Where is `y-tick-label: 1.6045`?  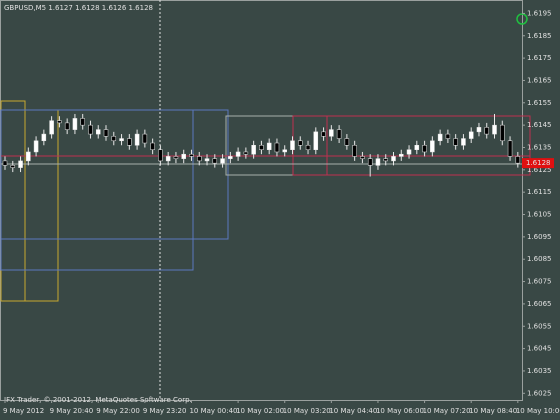
y-tick-label: 1.6045 is located at coordinates (539, 349).